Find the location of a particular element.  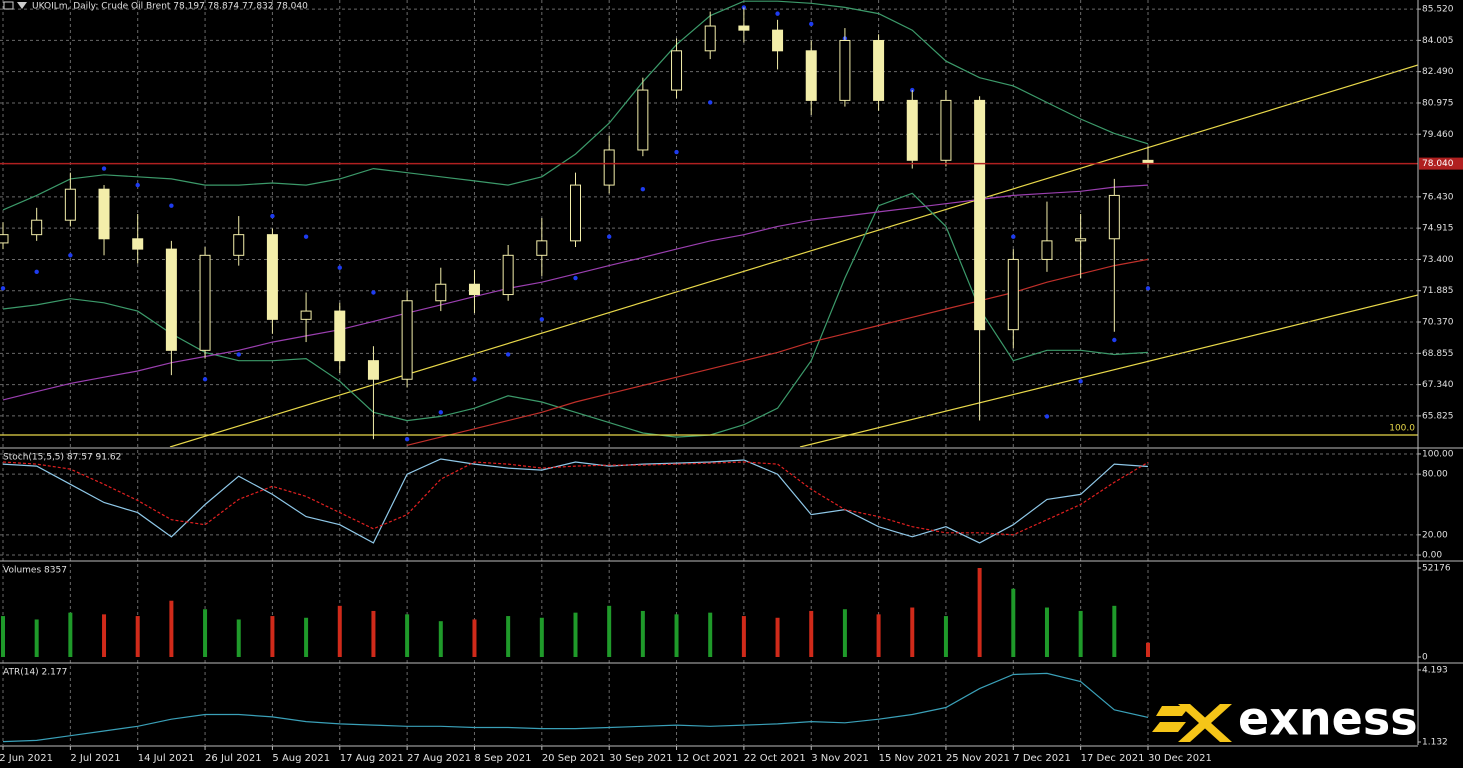

x-tick-label: 22 Oct 2021 is located at coordinates (775, 758).